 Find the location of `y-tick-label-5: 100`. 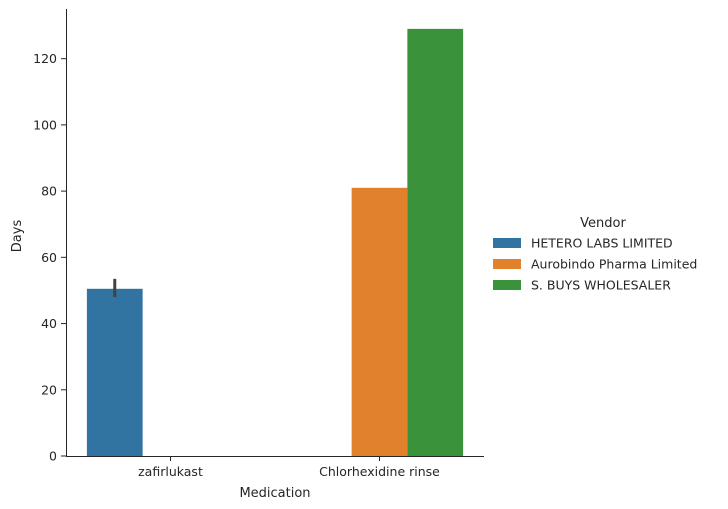

y-tick-label-5: 100 is located at coordinates (45, 124).